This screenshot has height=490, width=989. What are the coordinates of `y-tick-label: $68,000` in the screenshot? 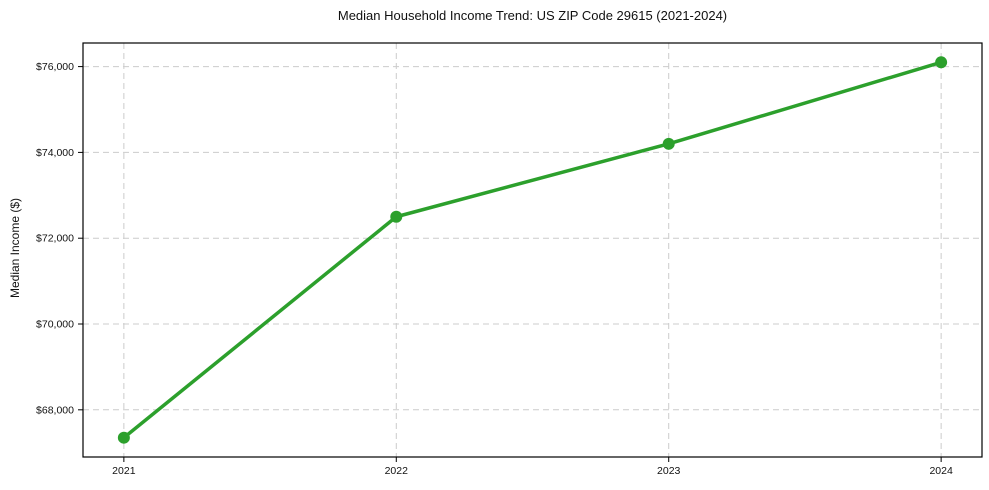 It's located at (55, 410).